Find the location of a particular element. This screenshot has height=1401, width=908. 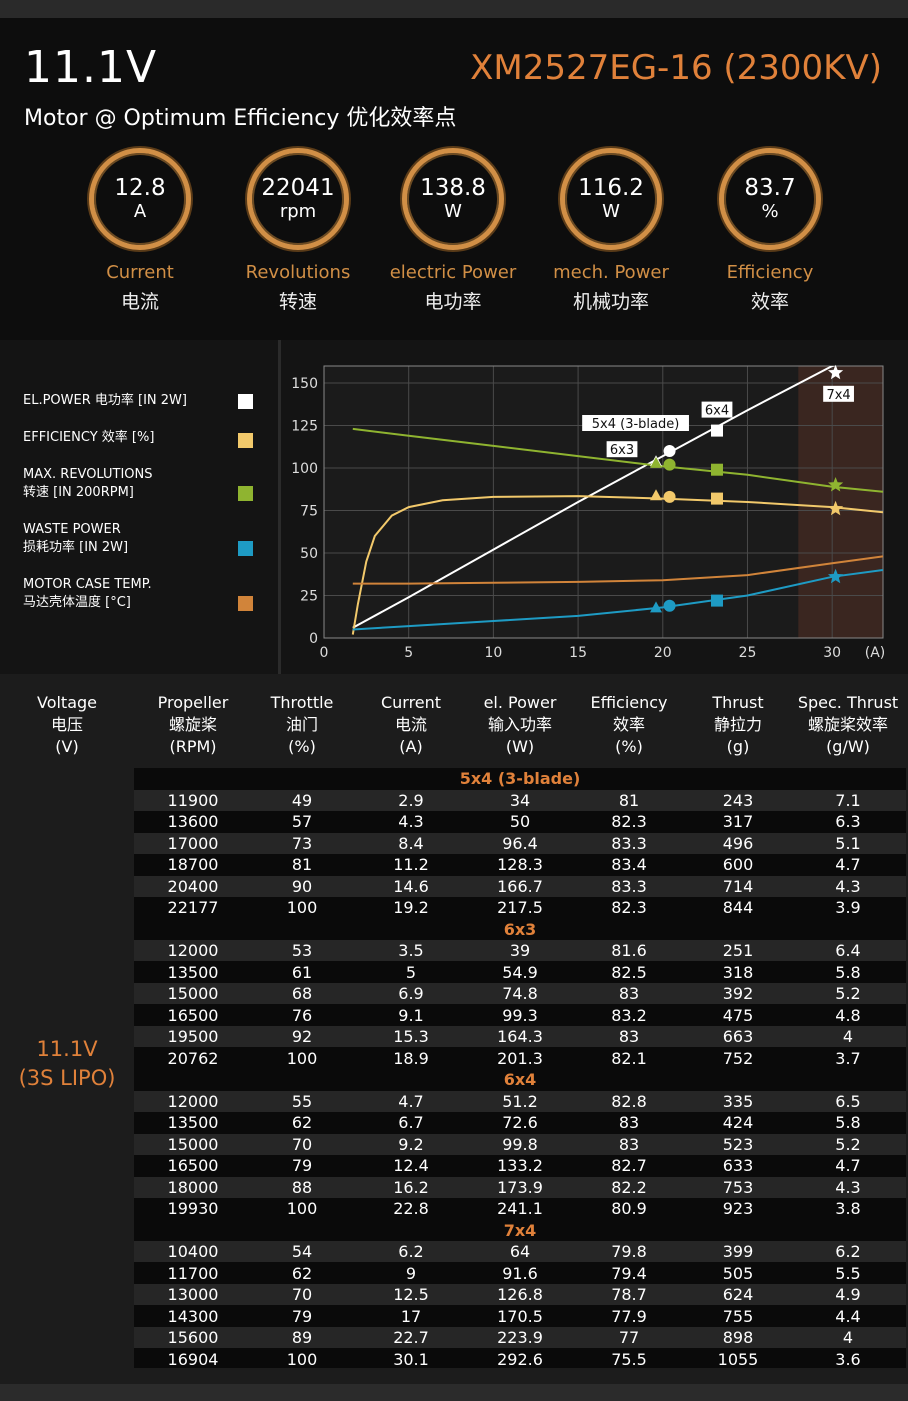

table-cell: 4.7 is located at coordinates (411, 1101).